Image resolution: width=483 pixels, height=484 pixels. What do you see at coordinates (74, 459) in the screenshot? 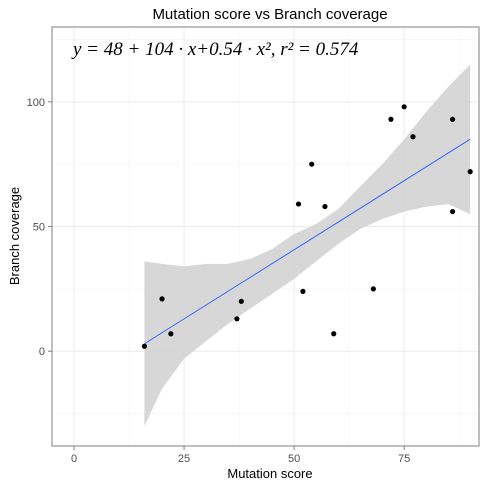
I see `x-tick-label: 0` at bounding box center [74, 459].